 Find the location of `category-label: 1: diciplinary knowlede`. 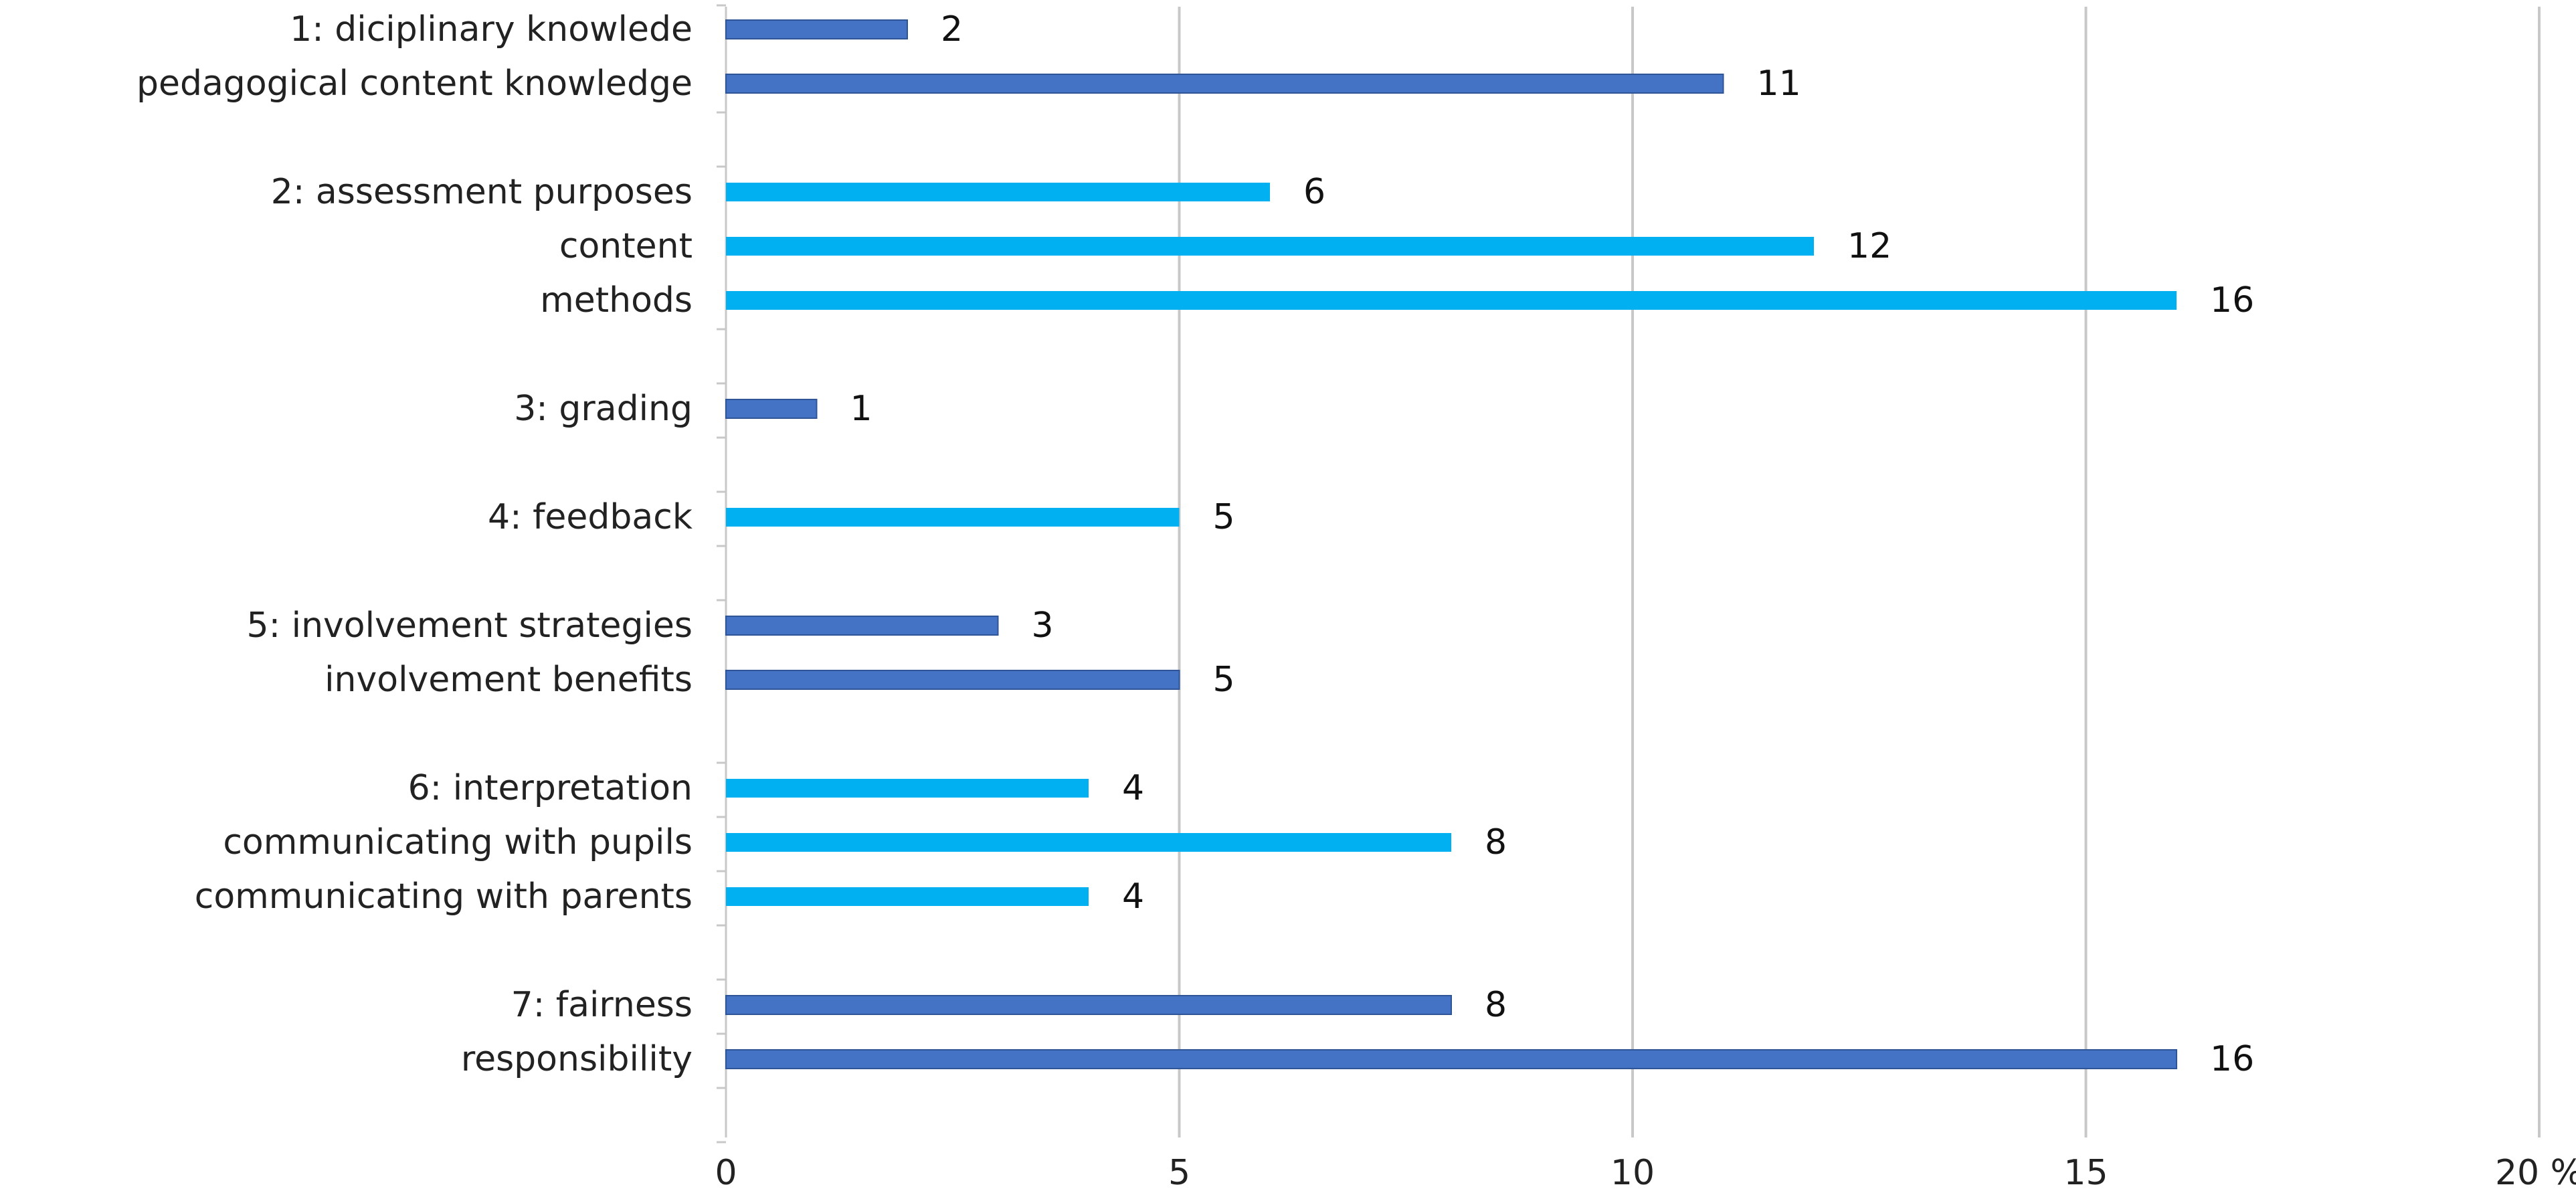

category-label: 1: diciplinary knowlede is located at coordinates (491, 30).